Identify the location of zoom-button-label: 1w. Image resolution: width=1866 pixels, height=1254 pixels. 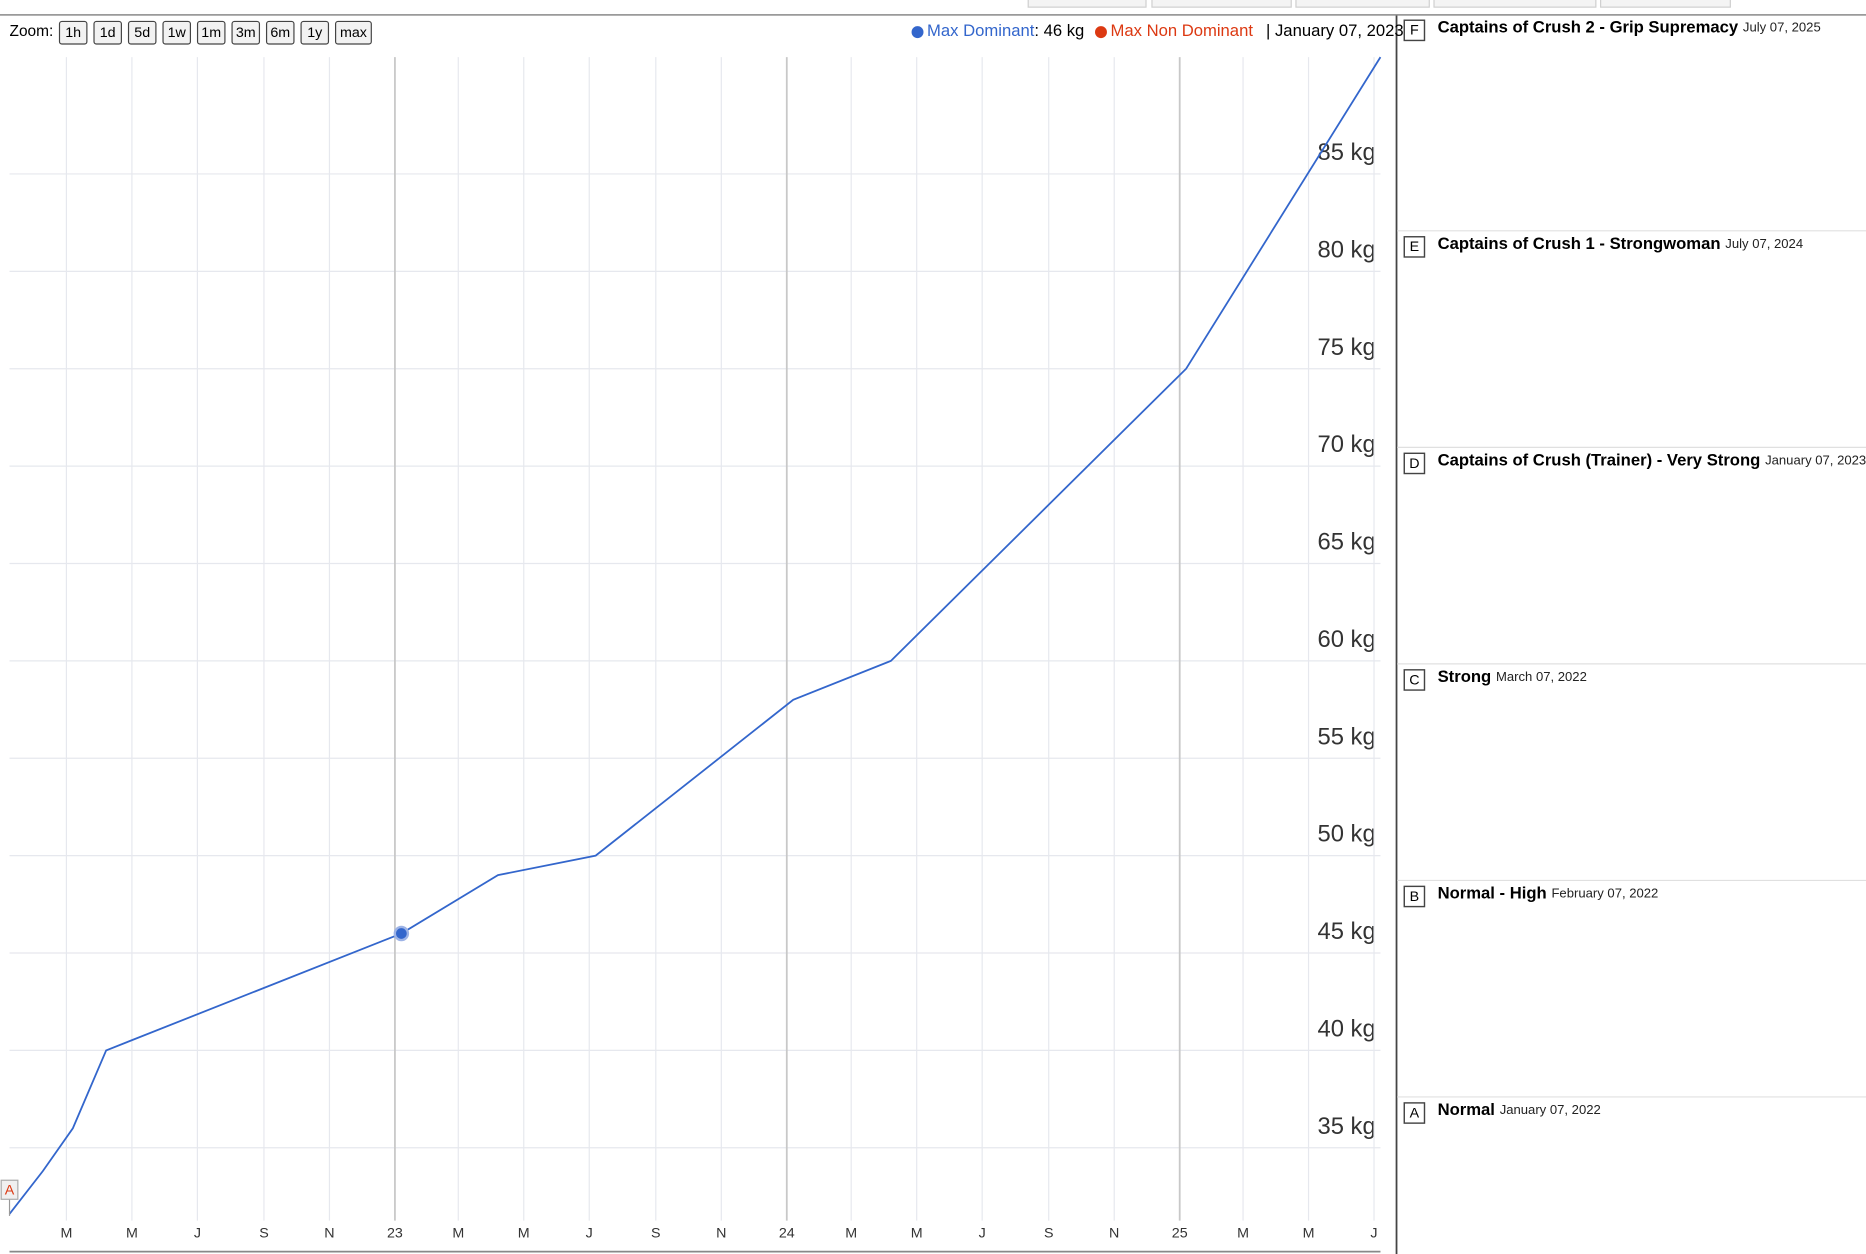
(177, 33).